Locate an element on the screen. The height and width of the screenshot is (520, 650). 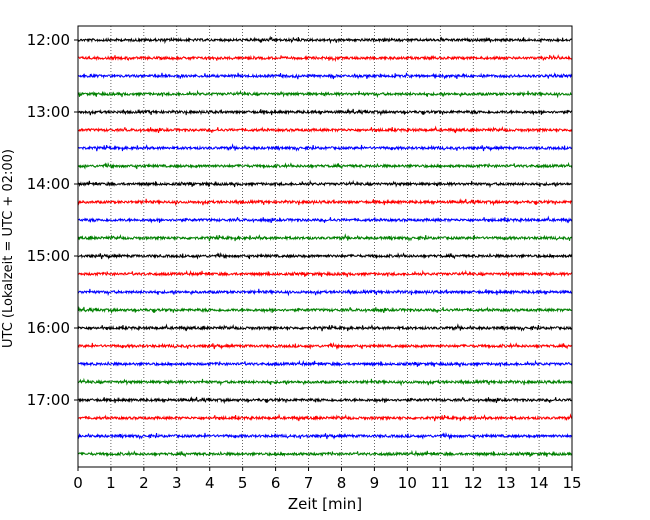
y-tick-label: 15:00 is located at coordinates (48, 256).